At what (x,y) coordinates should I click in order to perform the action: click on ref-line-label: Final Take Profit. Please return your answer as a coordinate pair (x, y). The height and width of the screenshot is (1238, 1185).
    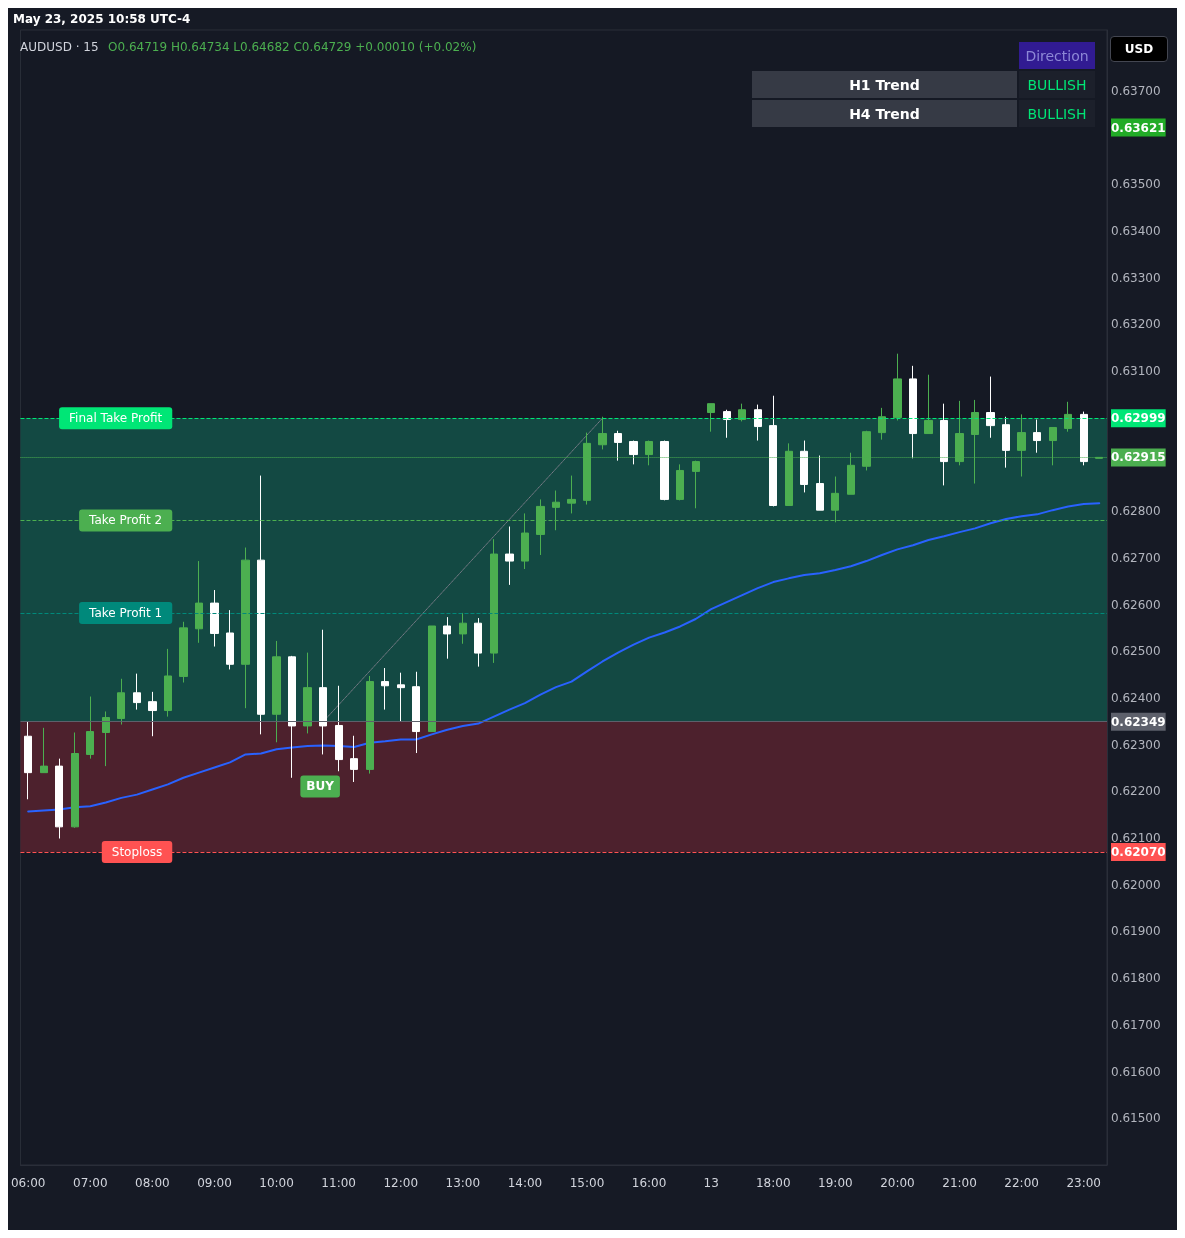
    Looking at the image, I should click on (116, 418).